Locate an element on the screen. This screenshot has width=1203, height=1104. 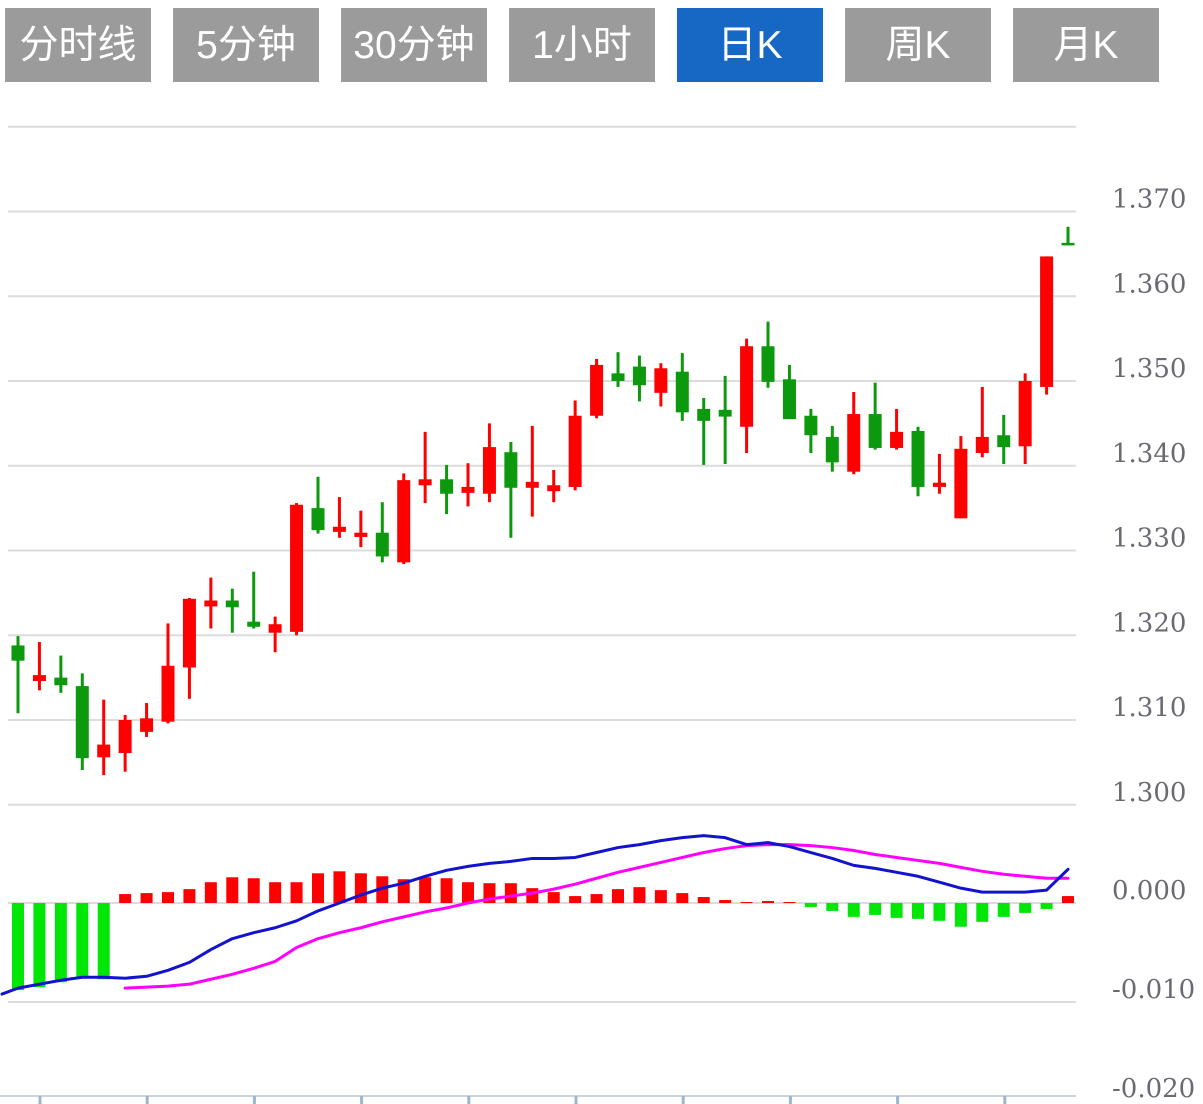
price-axis-label: 1.350 is located at coordinates (1149, 369).